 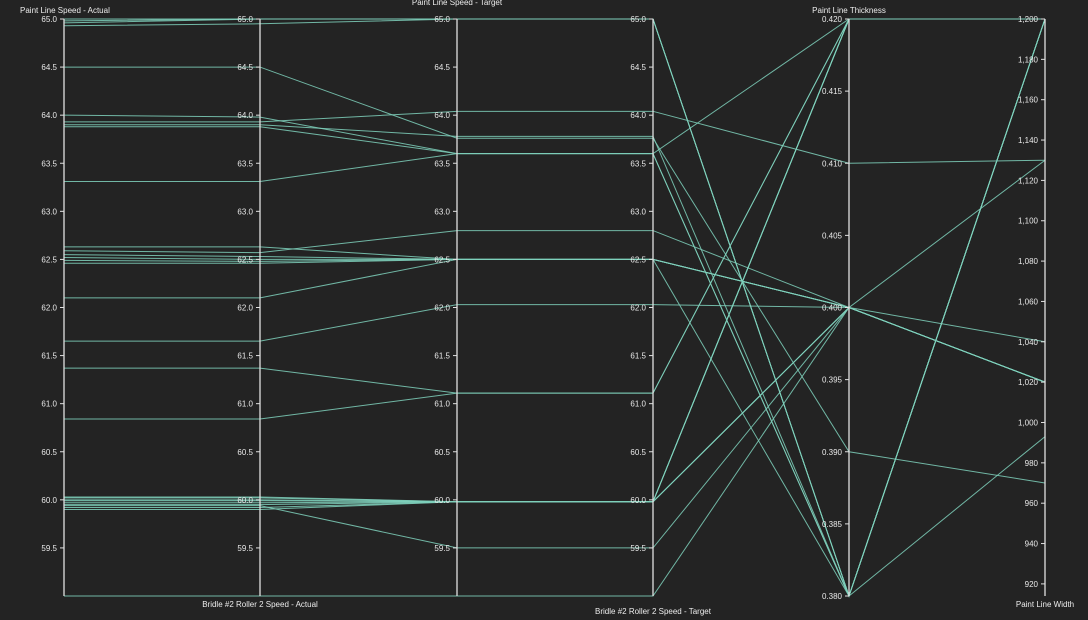 What do you see at coordinates (442, 211) in the screenshot?
I see `tick-label-pls_target-4: 63.0` at bounding box center [442, 211].